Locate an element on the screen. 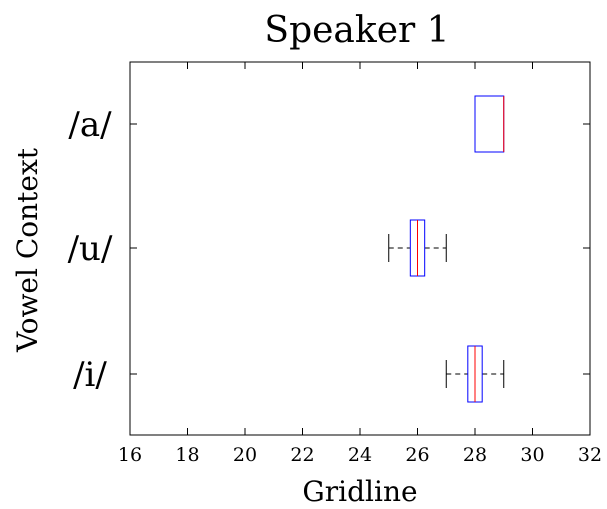 The image size is (607, 509). x-axis-label: Gridline is located at coordinates (359, 491).